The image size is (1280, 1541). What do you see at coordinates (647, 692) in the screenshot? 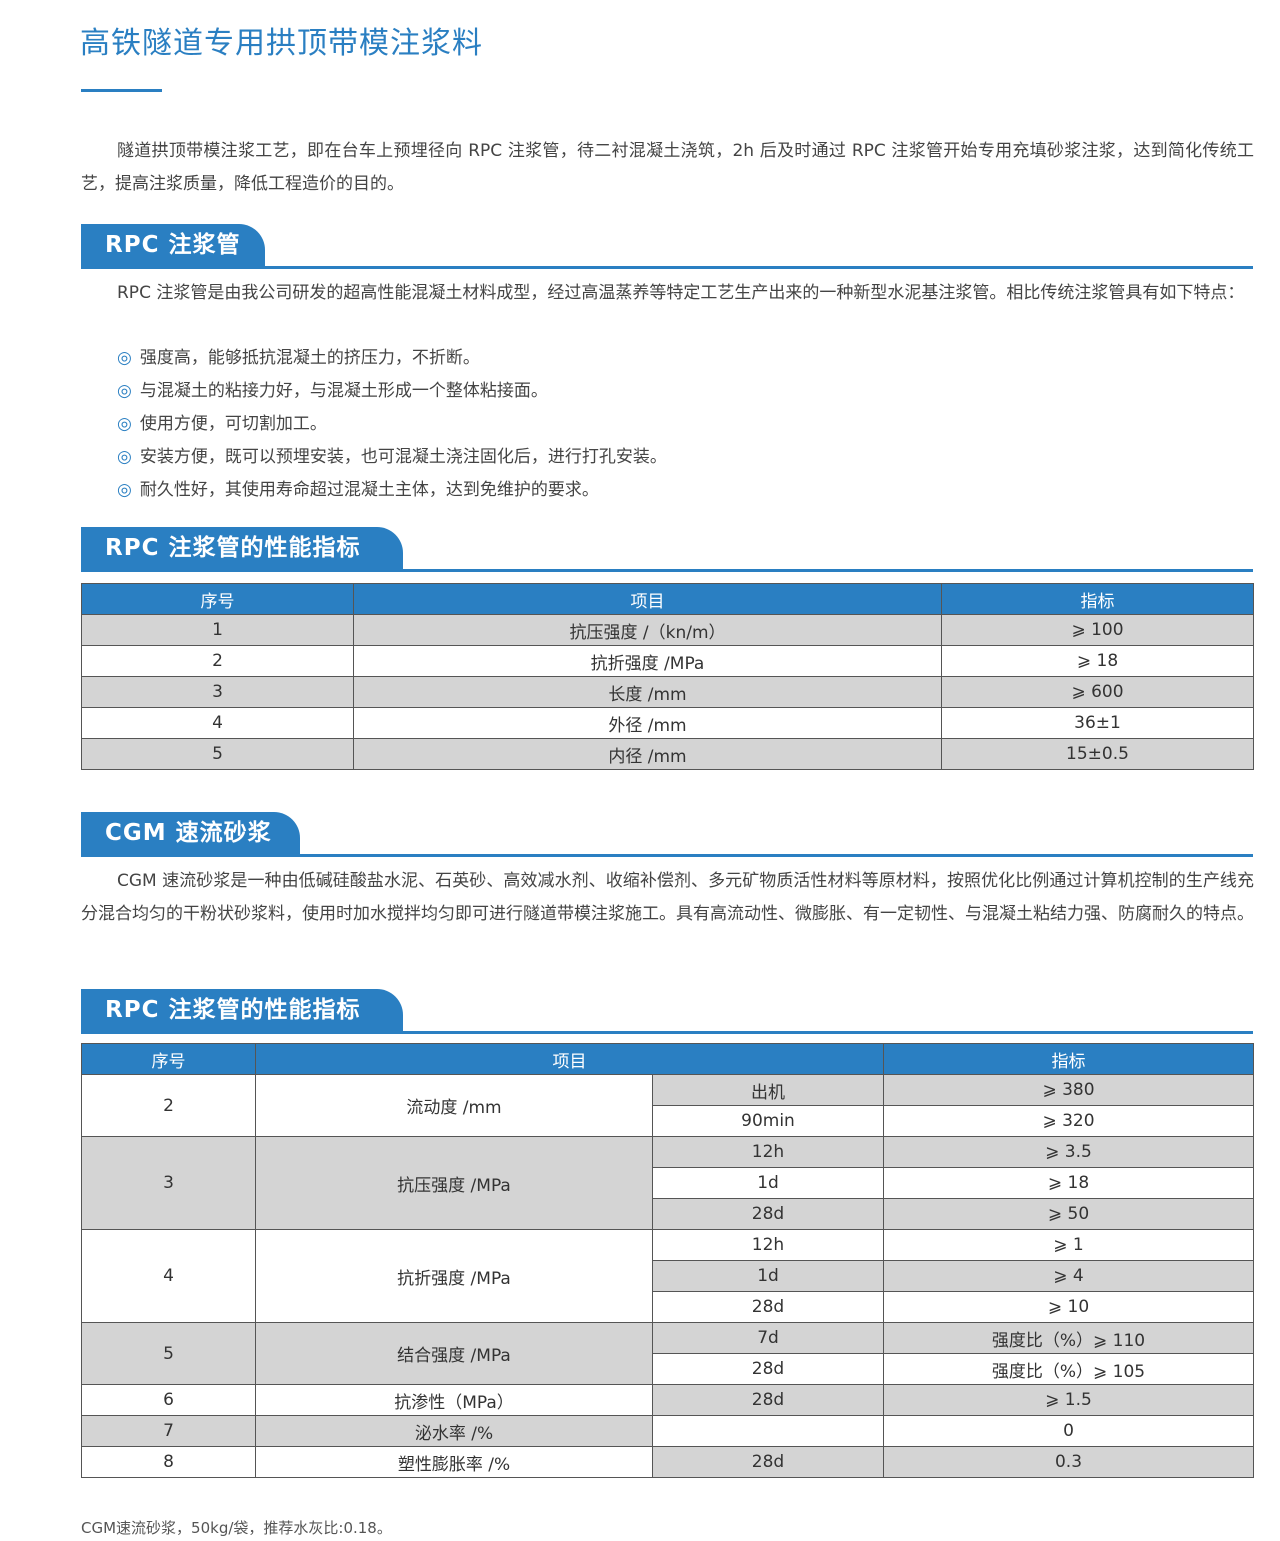
I see `table-cell: 长度 /mm` at bounding box center [647, 692].